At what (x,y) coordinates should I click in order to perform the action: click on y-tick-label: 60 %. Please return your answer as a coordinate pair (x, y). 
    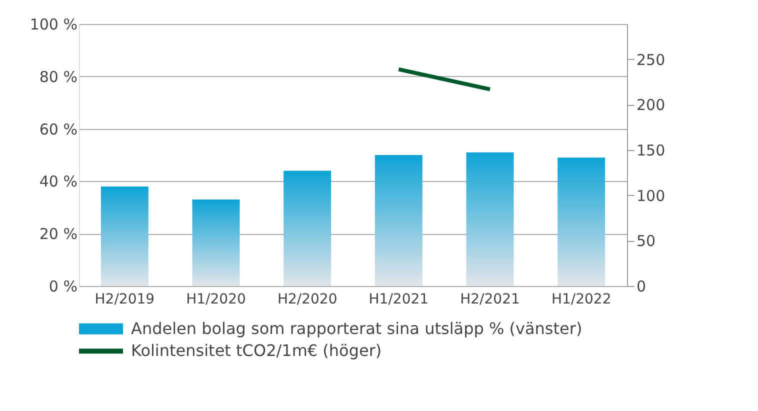
    Looking at the image, I should click on (58, 129).